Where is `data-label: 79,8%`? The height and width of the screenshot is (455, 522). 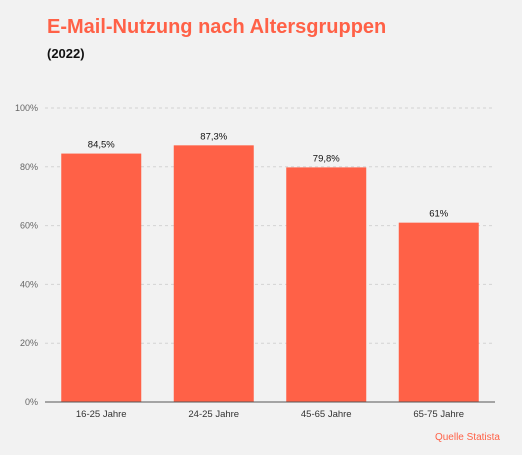
data-label: 79,8% is located at coordinates (326, 158).